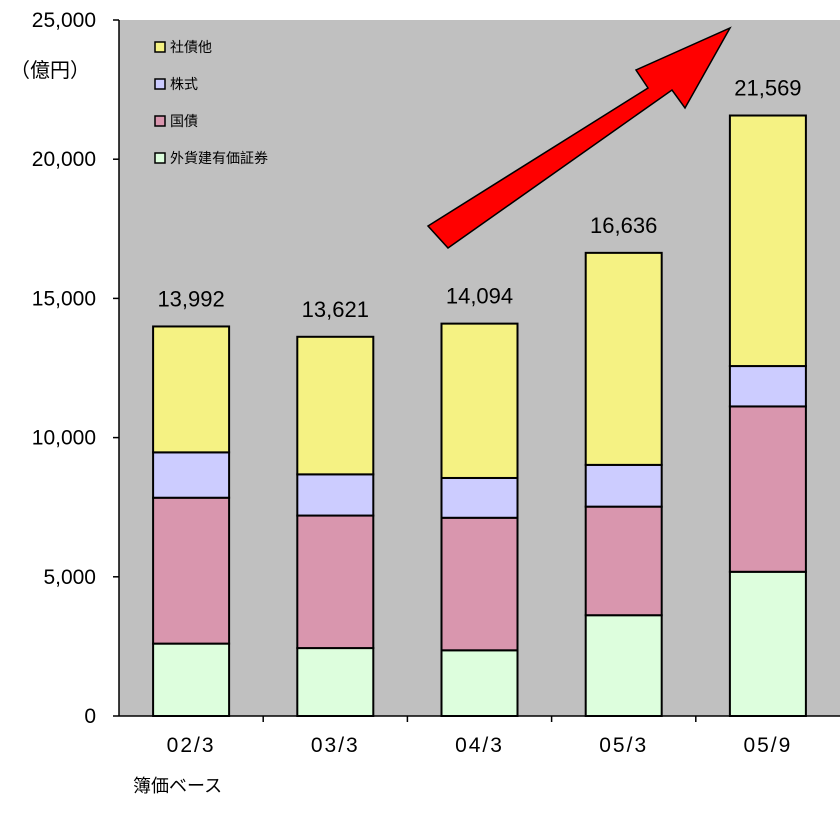 This screenshot has height=824, width=840. What do you see at coordinates (479, 584) in the screenshot?
I see `bar-segment-04-3-s1` at bounding box center [479, 584].